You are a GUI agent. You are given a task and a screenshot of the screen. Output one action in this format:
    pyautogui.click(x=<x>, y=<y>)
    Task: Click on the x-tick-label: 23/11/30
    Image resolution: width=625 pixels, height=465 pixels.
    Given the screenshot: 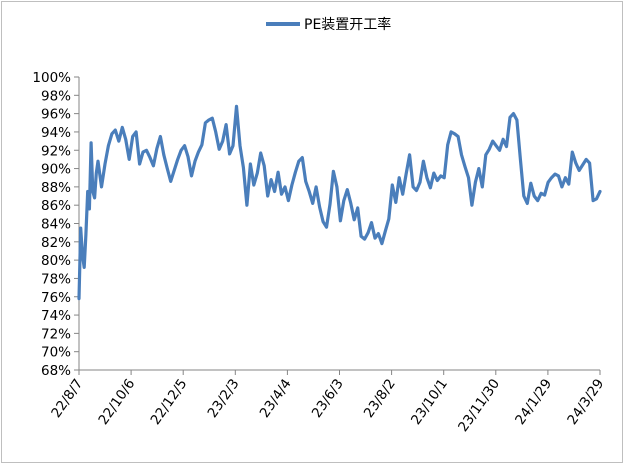 What is the action you would take?
    pyautogui.click(x=479, y=405)
    